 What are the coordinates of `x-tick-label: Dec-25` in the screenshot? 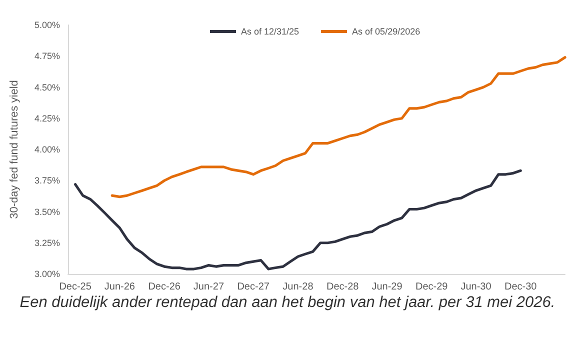 It's located at (75, 287).